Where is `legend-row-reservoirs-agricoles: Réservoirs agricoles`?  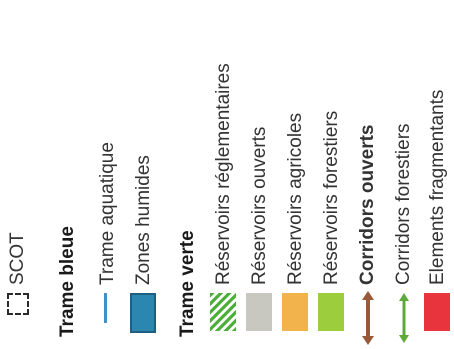
legend-row-reservoirs-agricoles: Réservoirs agricoles is located at coordinates (296, 174).